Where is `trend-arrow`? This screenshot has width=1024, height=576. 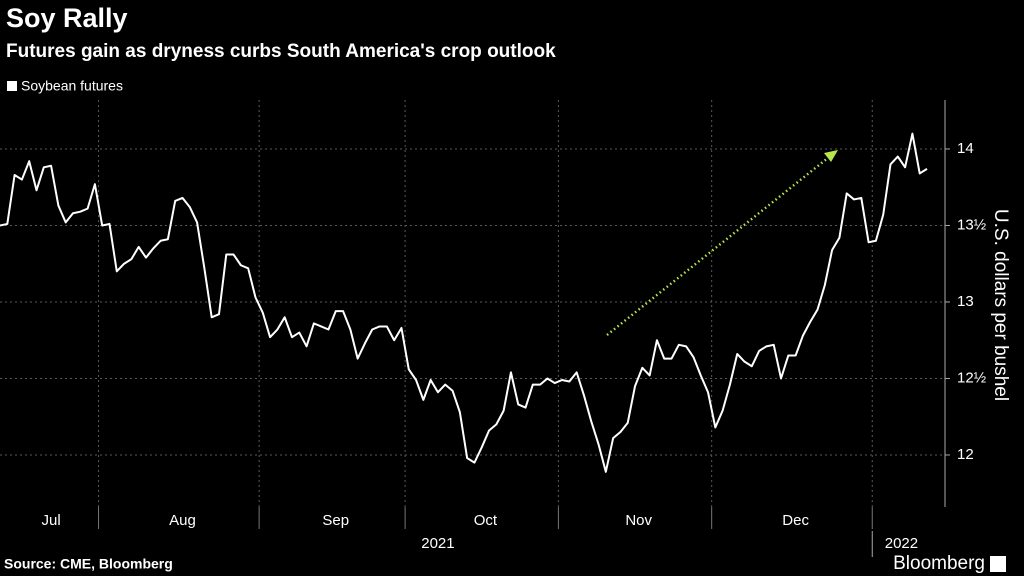
trend-arrow is located at coordinates (722, 243).